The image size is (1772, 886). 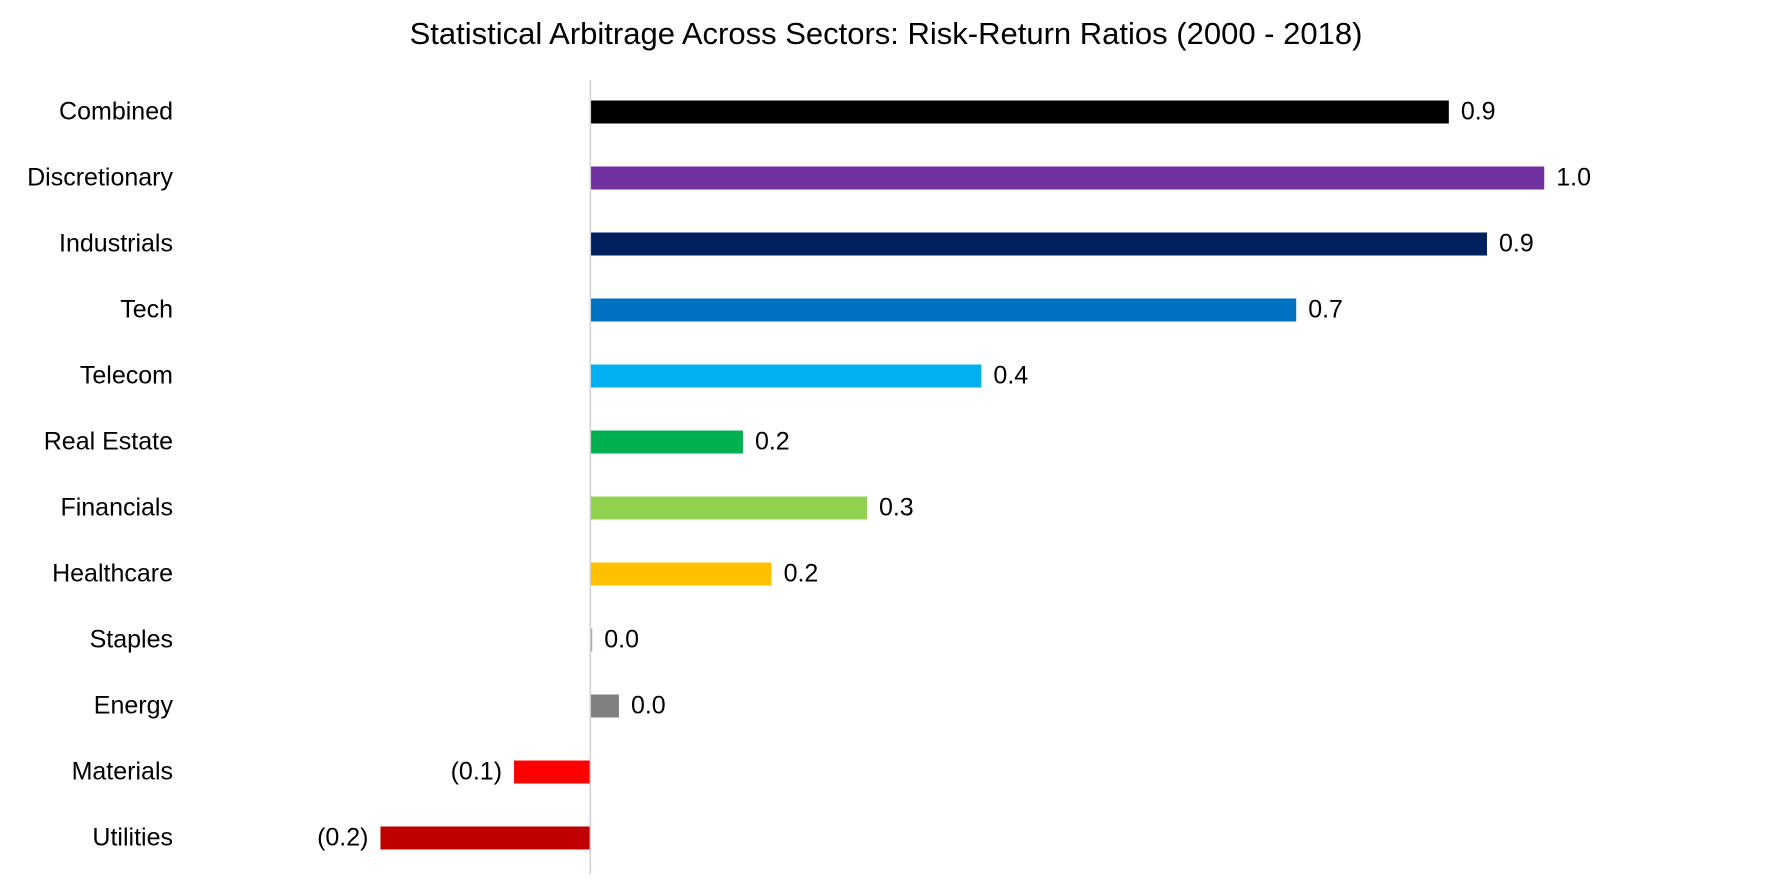 I want to click on y-tick-label: Industrials, so click(x=116, y=244).